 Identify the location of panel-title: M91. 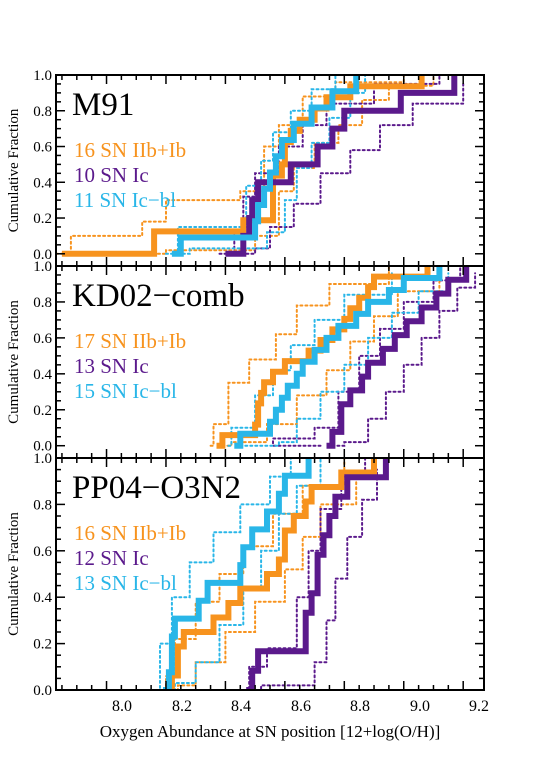
(103, 105).